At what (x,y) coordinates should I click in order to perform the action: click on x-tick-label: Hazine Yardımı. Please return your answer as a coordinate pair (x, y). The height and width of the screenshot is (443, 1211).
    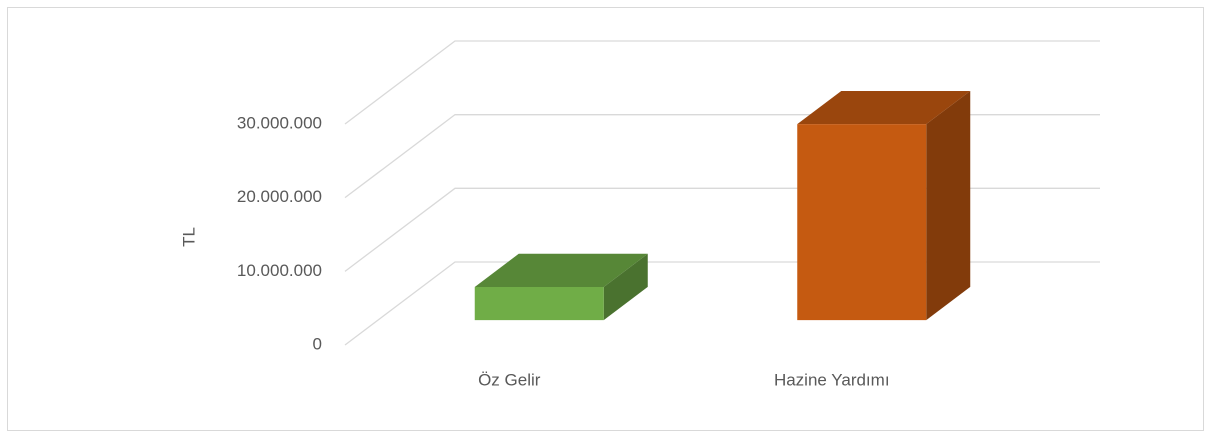
    Looking at the image, I should click on (832, 379).